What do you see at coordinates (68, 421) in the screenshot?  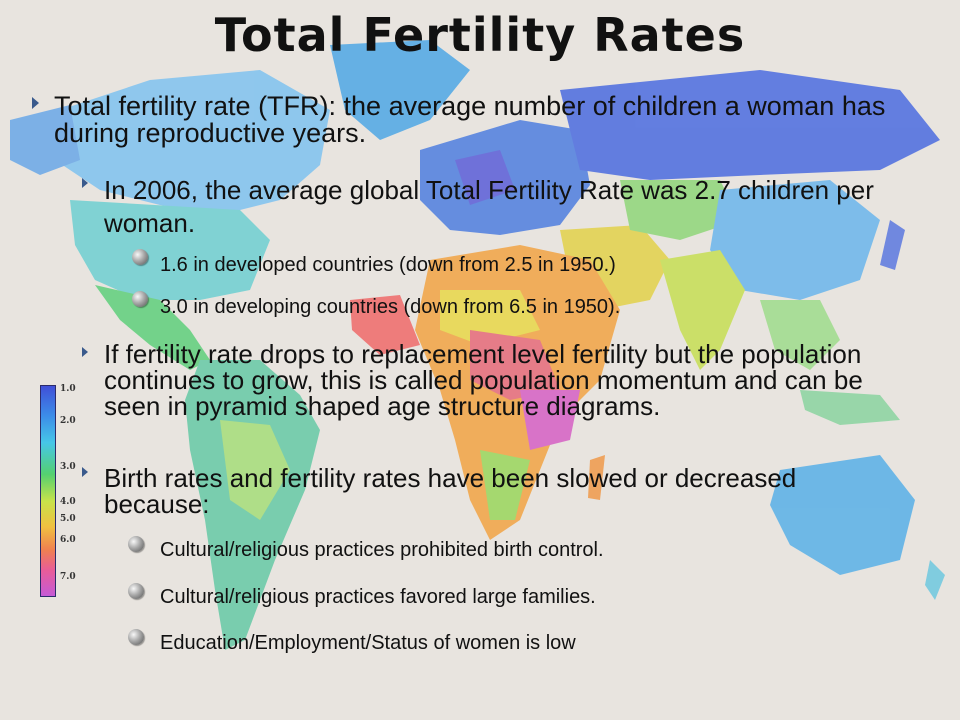 I see `scale-label-2: 2.0` at bounding box center [68, 421].